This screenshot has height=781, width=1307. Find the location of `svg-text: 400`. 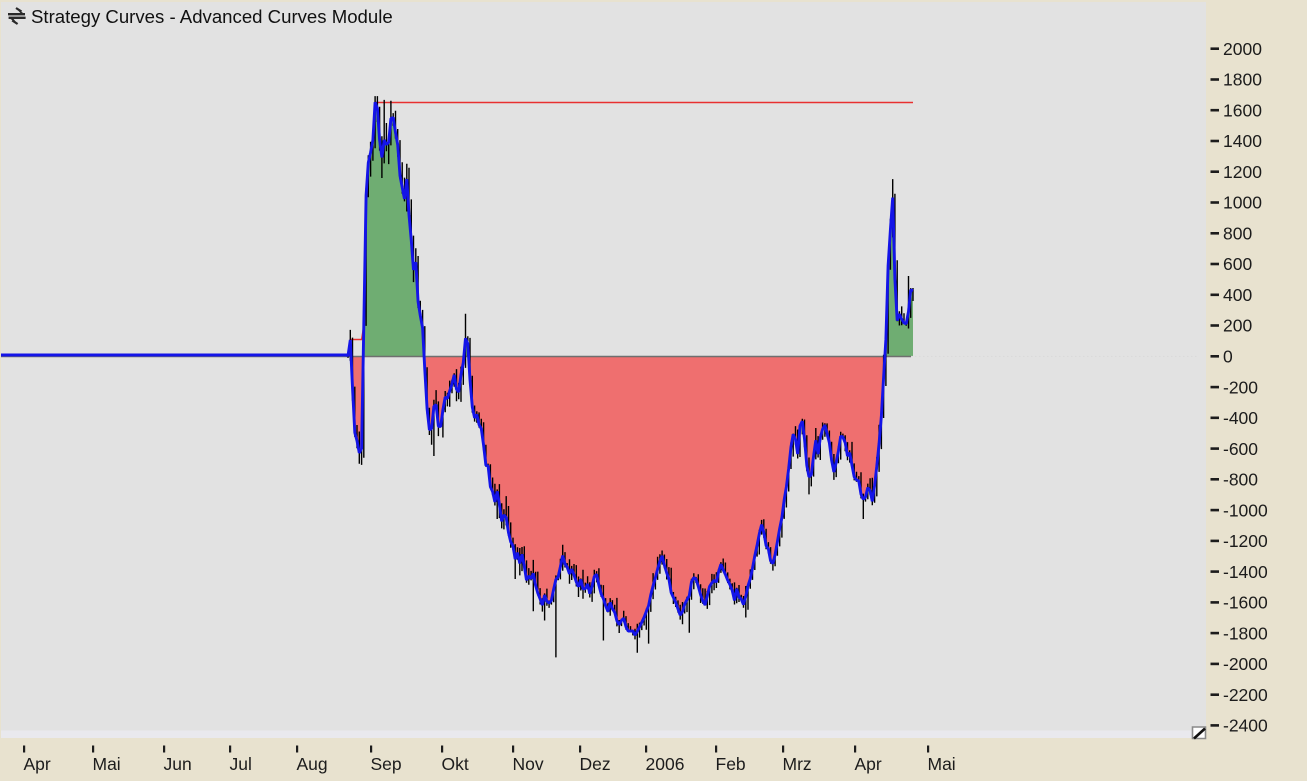

svg-text: 400 is located at coordinates (1237, 295).